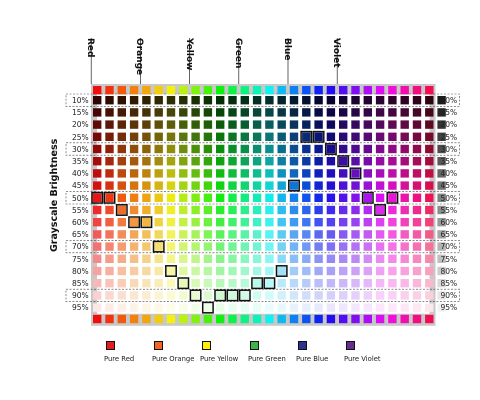 The width and height of the screenshot is (480, 400). Describe the element at coordinates (80, 271) in the screenshot. I see `row-label-left: 80%` at that location.